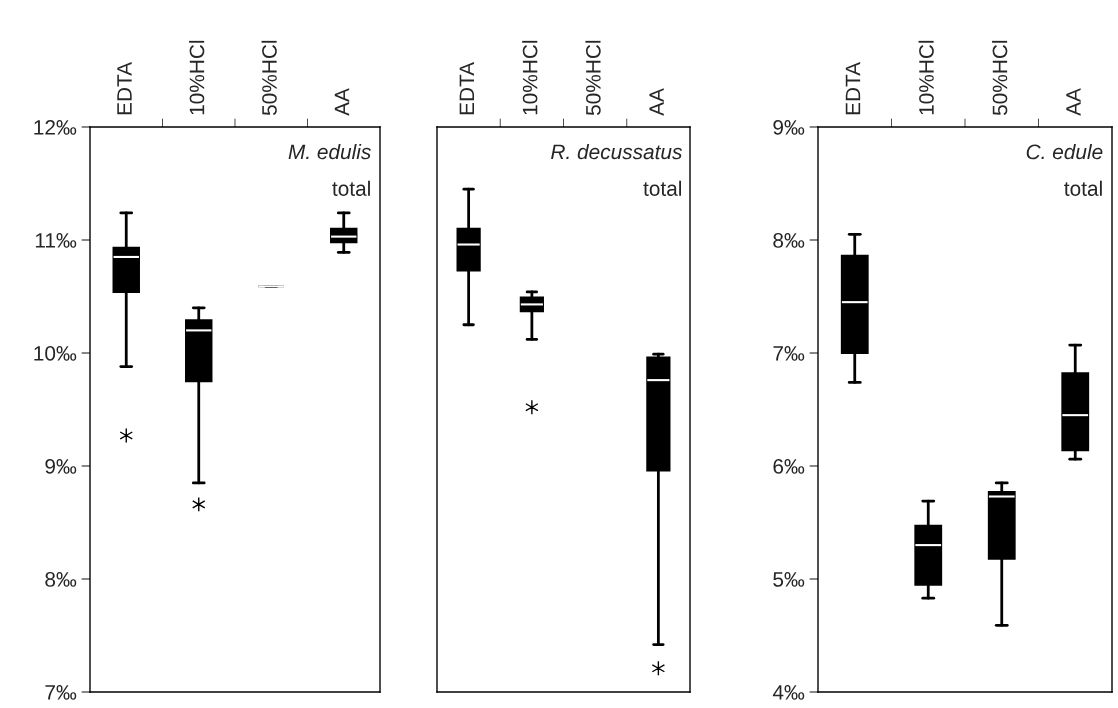 This screenshot has width=1118, height=708. I want to click on annotation: R. decussatus, so click(616, 151).